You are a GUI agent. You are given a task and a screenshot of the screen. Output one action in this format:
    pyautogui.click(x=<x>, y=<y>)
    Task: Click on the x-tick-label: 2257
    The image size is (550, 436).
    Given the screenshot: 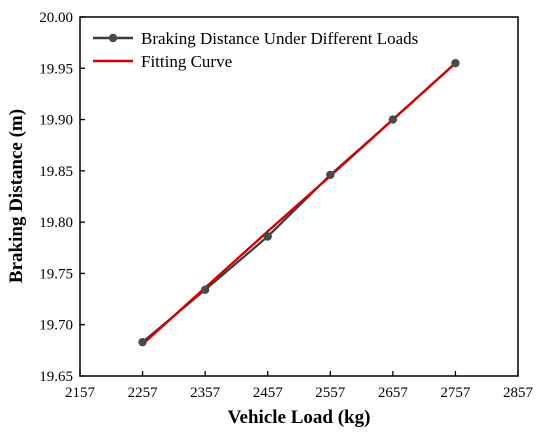 What is the action you would take?
    pyautogui.click(x=143, y=393)
    